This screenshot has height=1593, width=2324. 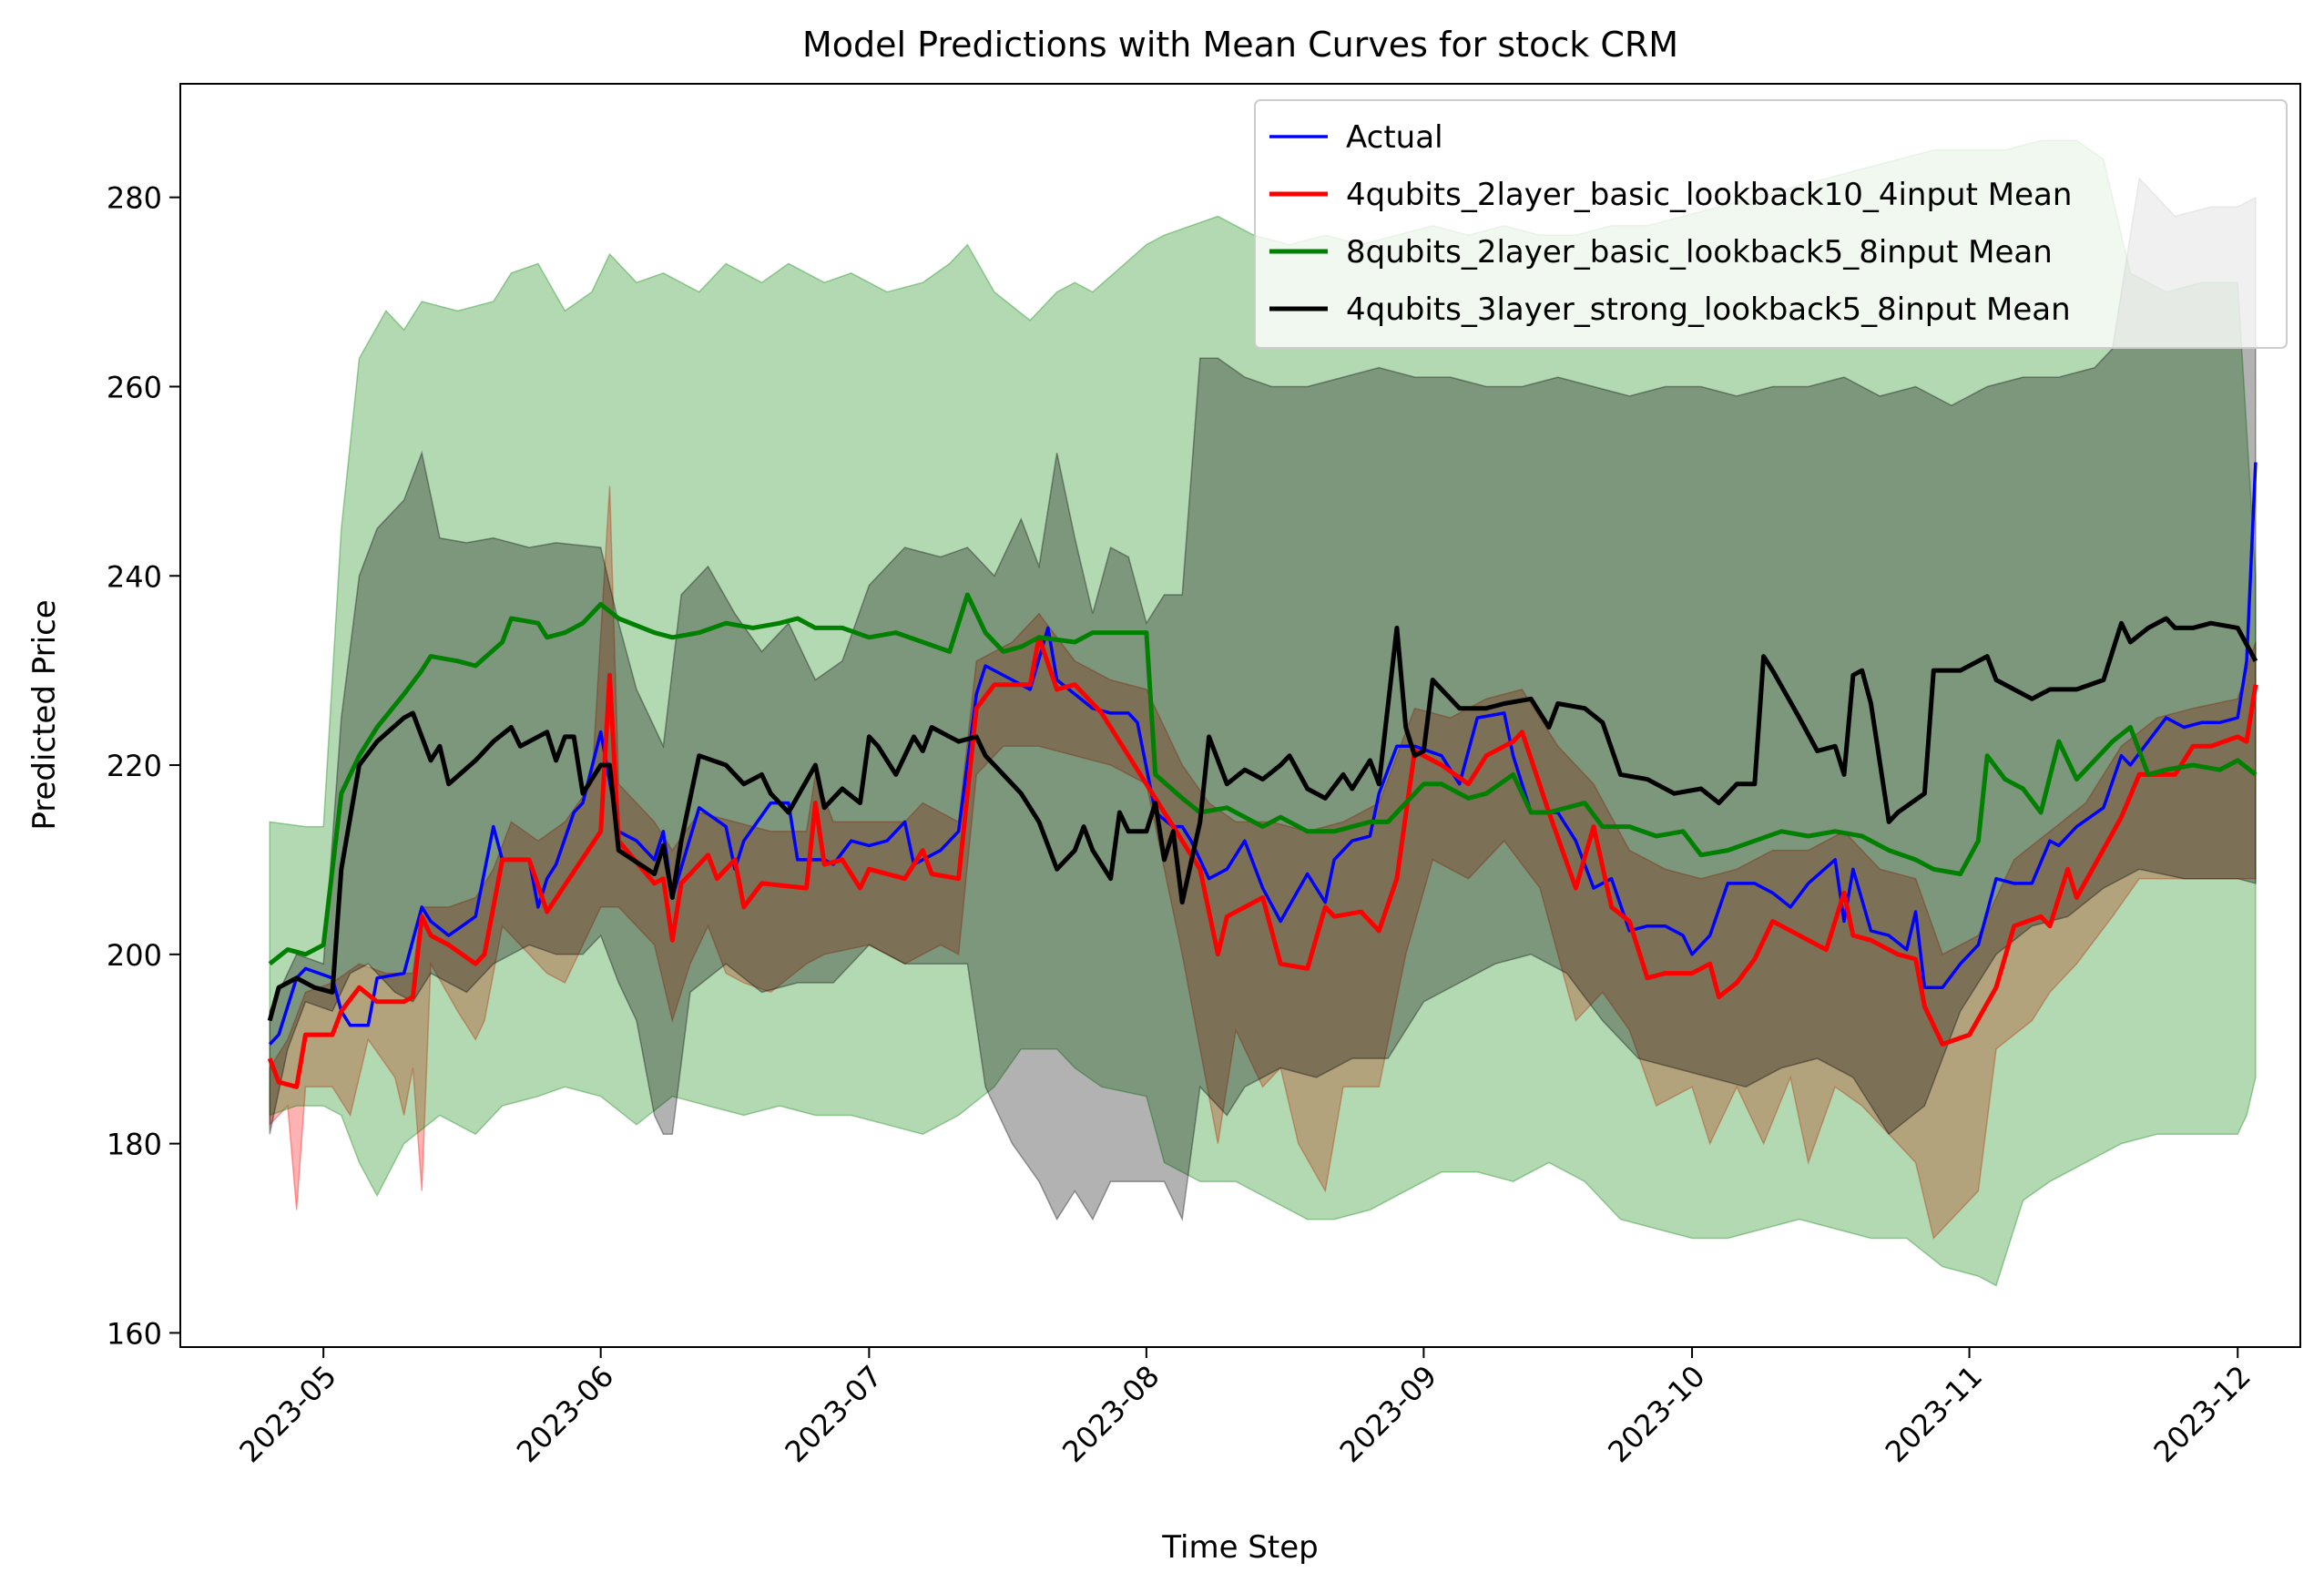 What do you see at coordinates (134, 955) in the screenshot?
I see `y-tick-label: 200` at bounding box center [134, 955].